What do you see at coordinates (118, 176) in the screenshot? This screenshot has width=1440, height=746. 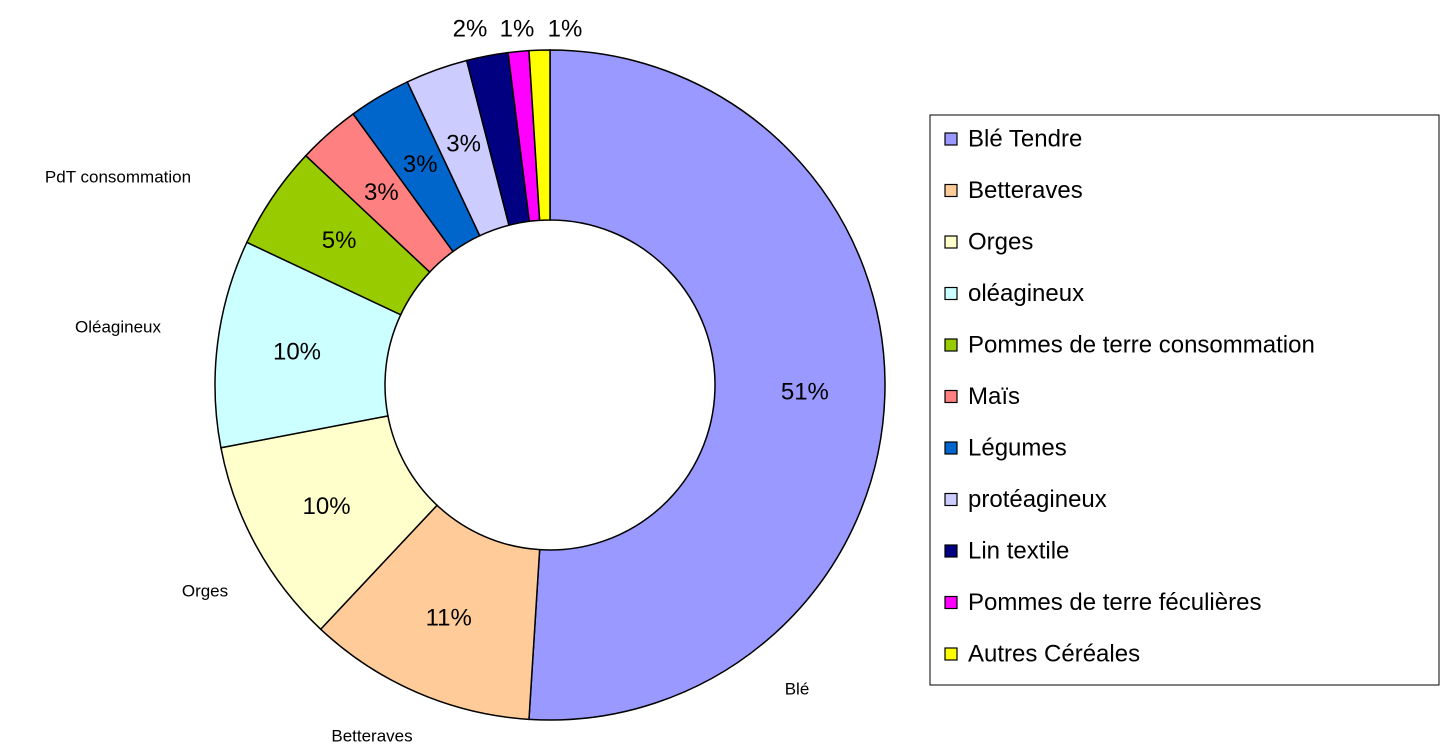 I see `outer-label: PdT consommation` at bounding box center [118, 176].